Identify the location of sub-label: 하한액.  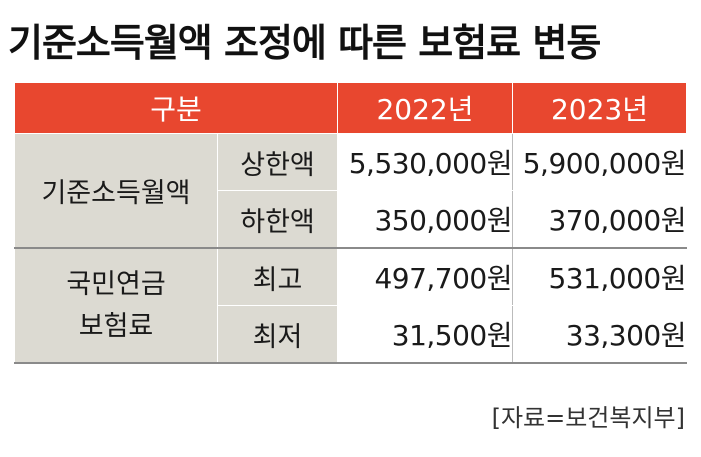
(277, 219).